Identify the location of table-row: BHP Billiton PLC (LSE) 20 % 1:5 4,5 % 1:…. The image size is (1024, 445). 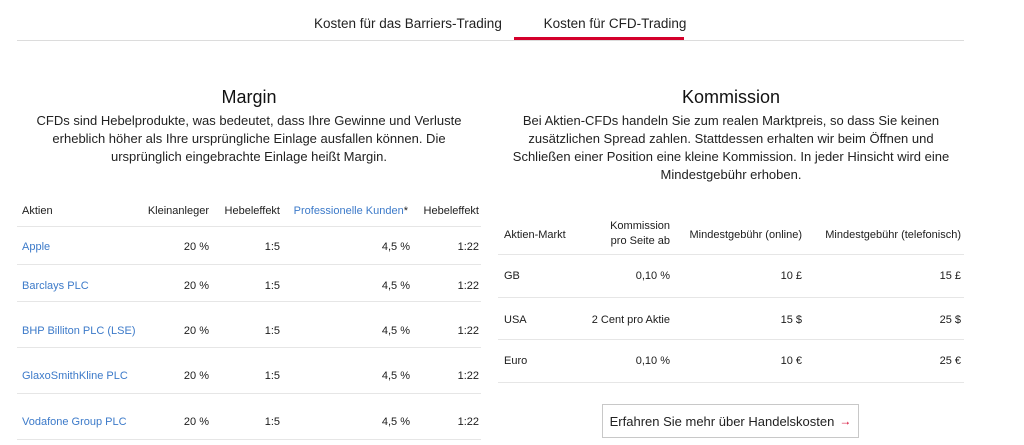
(249, 325).